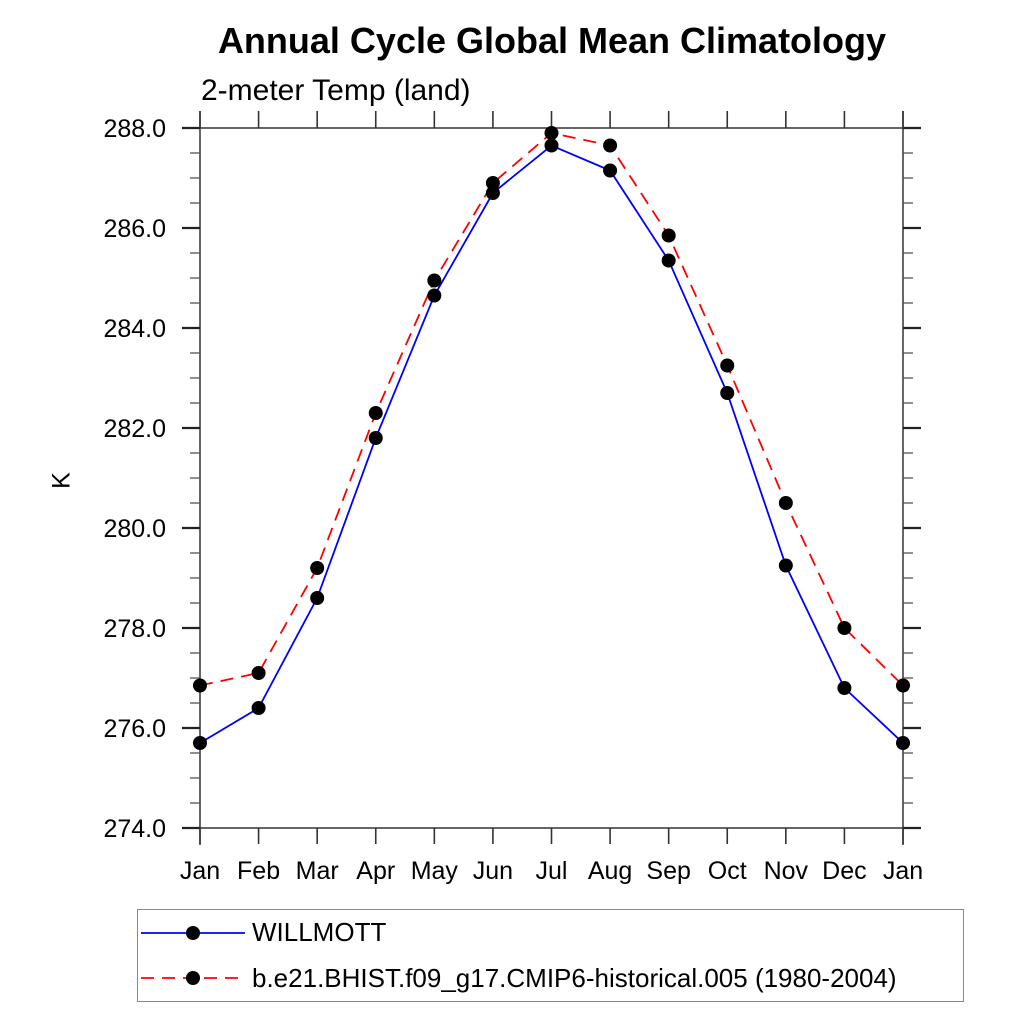  What do you see at coordinates (552, 40) in the screenshot?
I see `chart-title: Annual Cycle Global Mean Climatology` at bounding box center [552, 40].